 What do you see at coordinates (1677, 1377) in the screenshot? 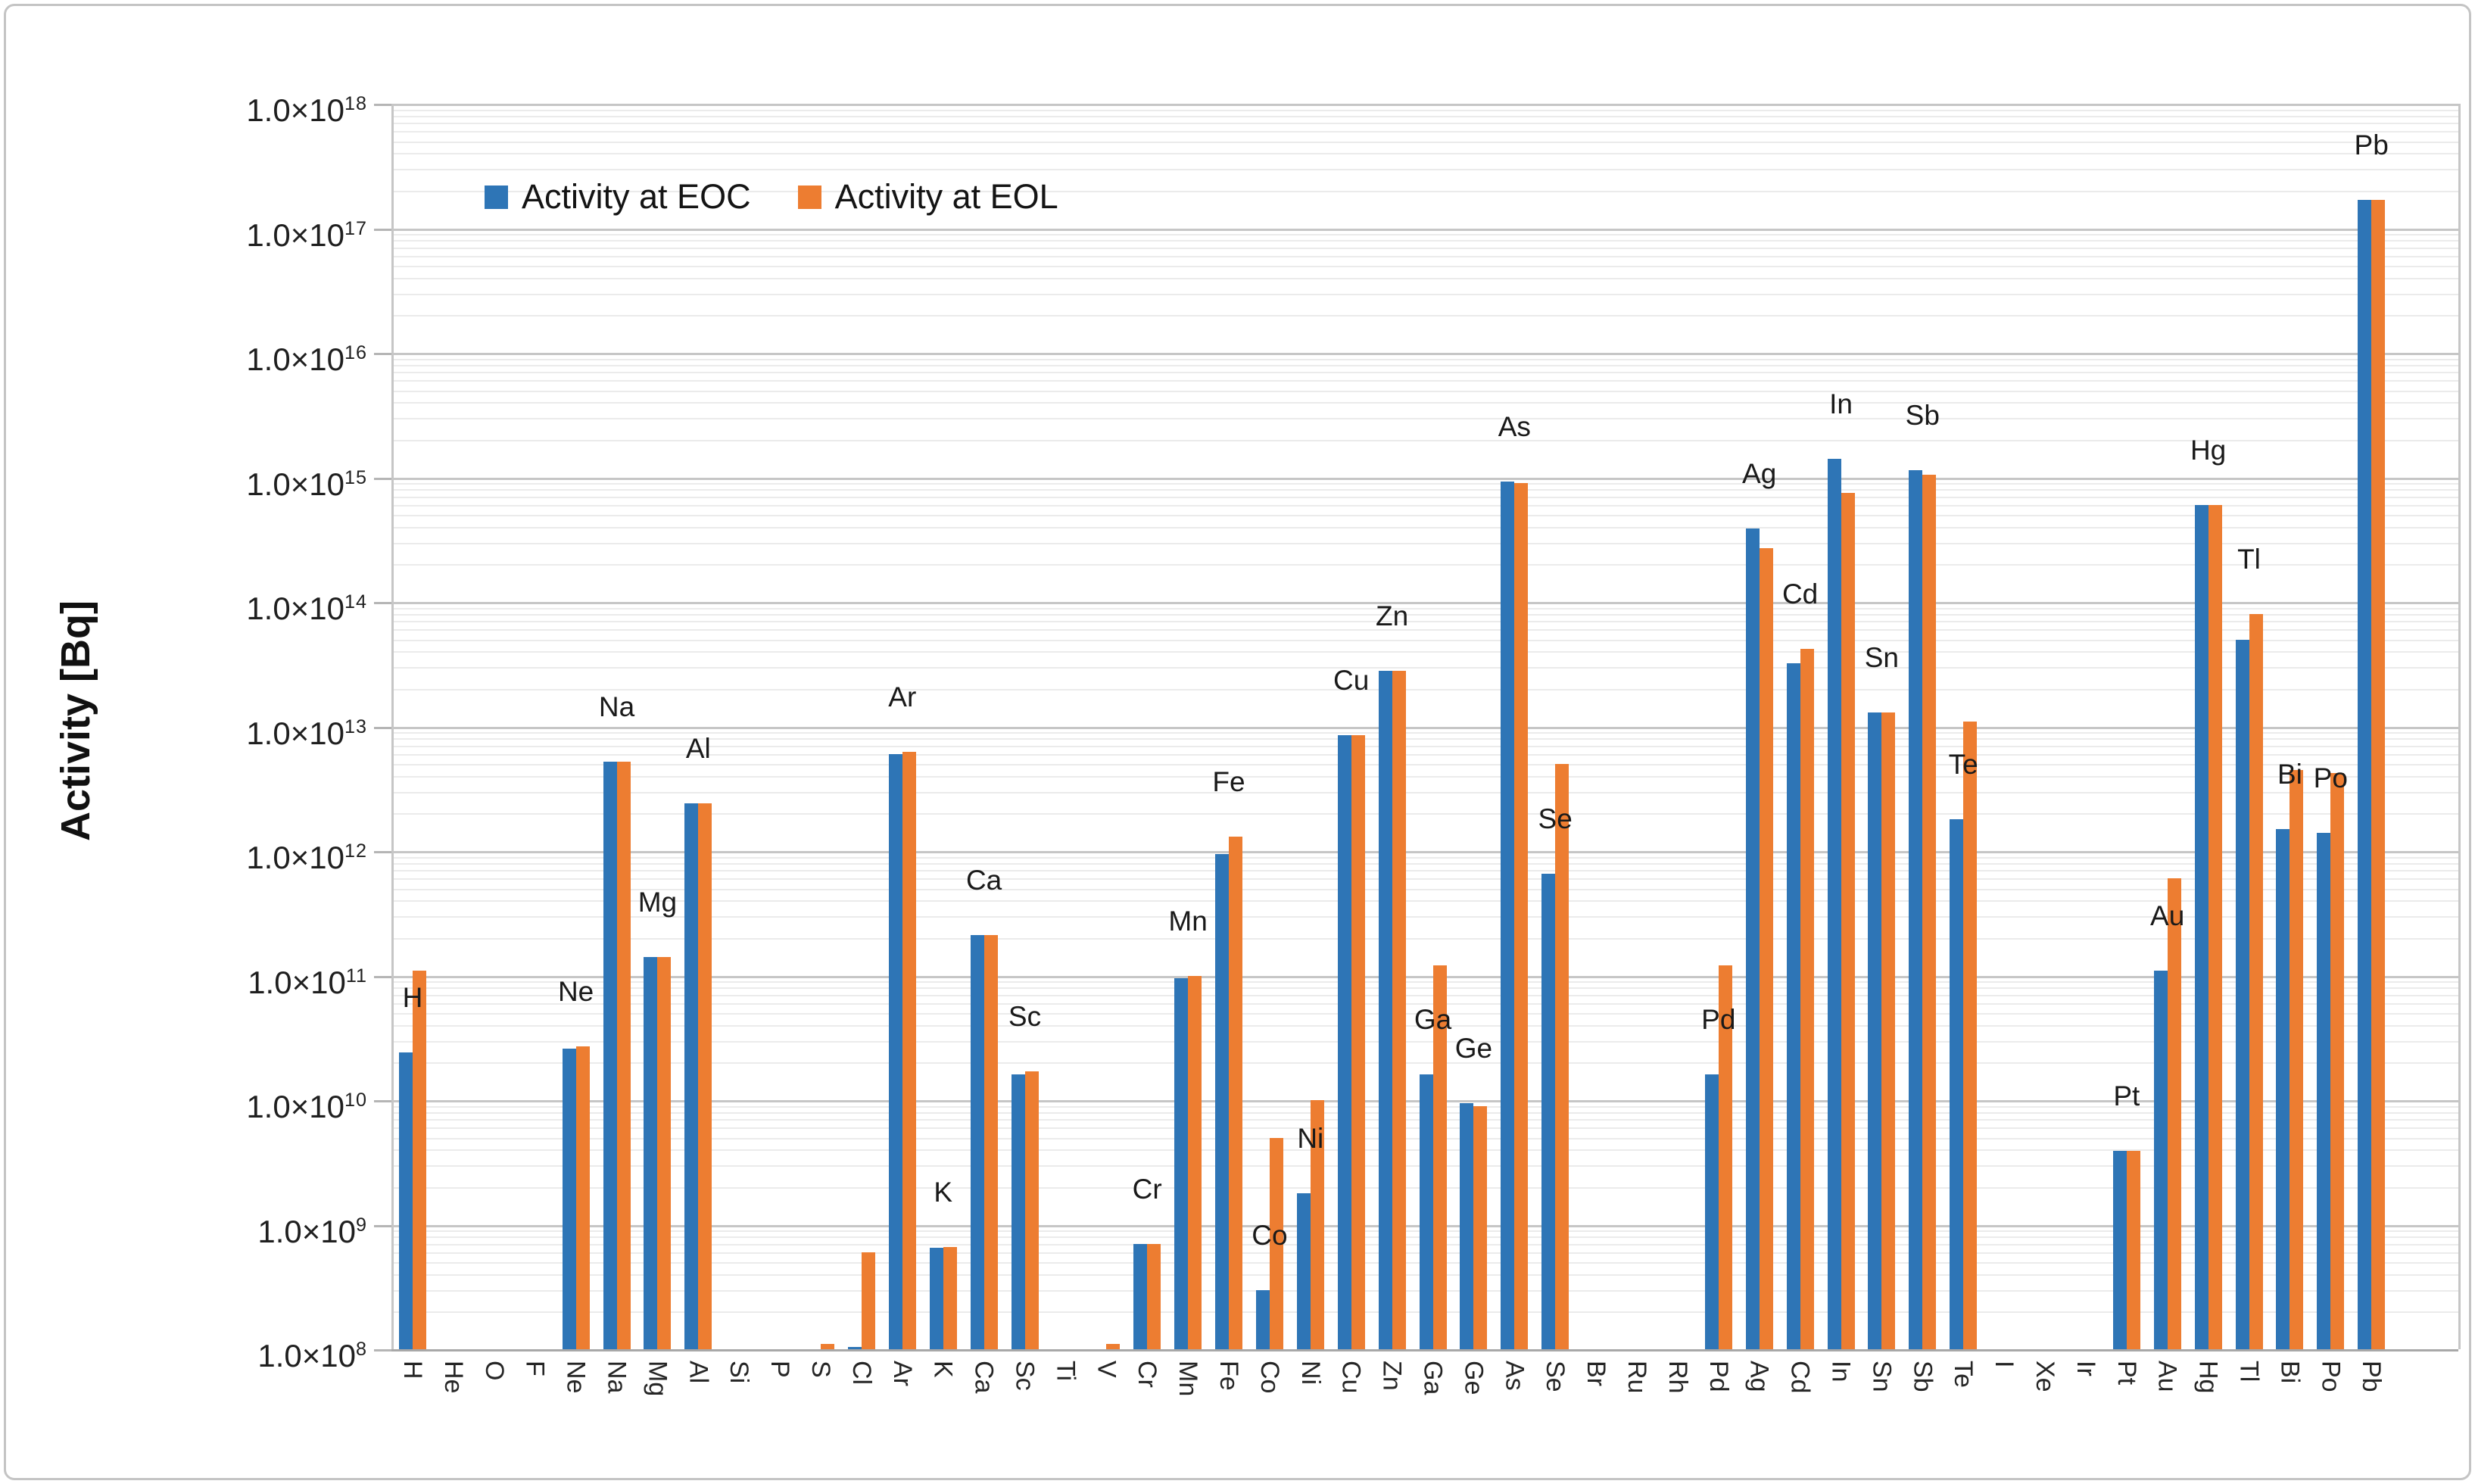
I see `x-tick-label-Rh: Rh` at bounding box center [1677, 1377].